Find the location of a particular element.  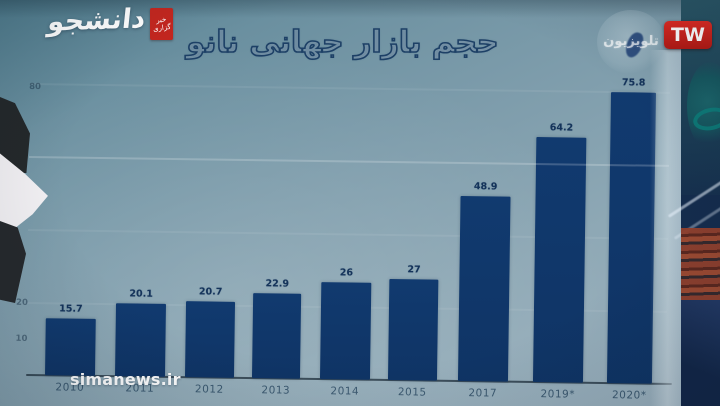

gridline is located at coordinates (350, 88).